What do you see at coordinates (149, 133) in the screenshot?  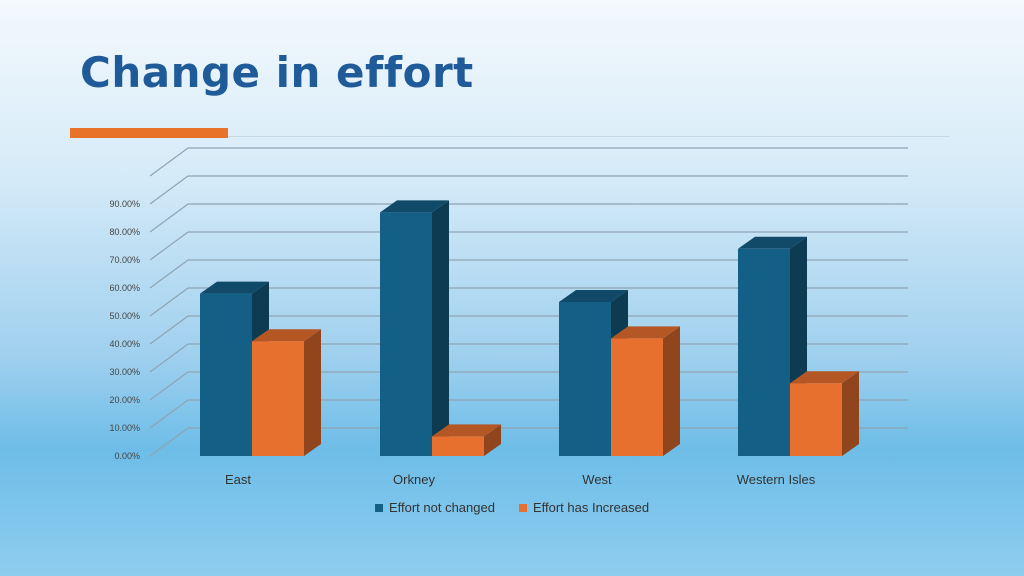 I see `title-accent-bar` at bounding box center [149, 133].